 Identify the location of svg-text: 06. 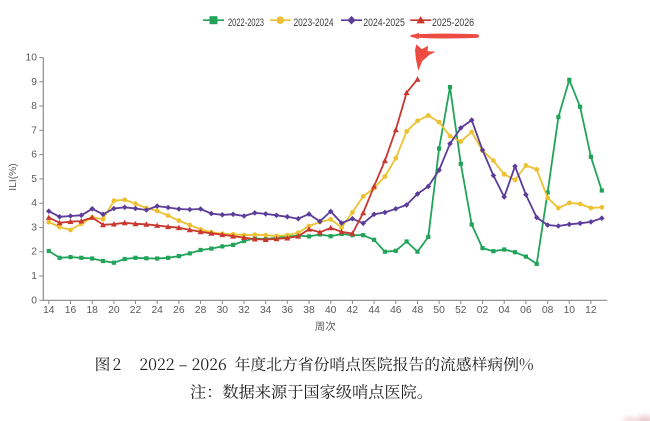
(526, 310).